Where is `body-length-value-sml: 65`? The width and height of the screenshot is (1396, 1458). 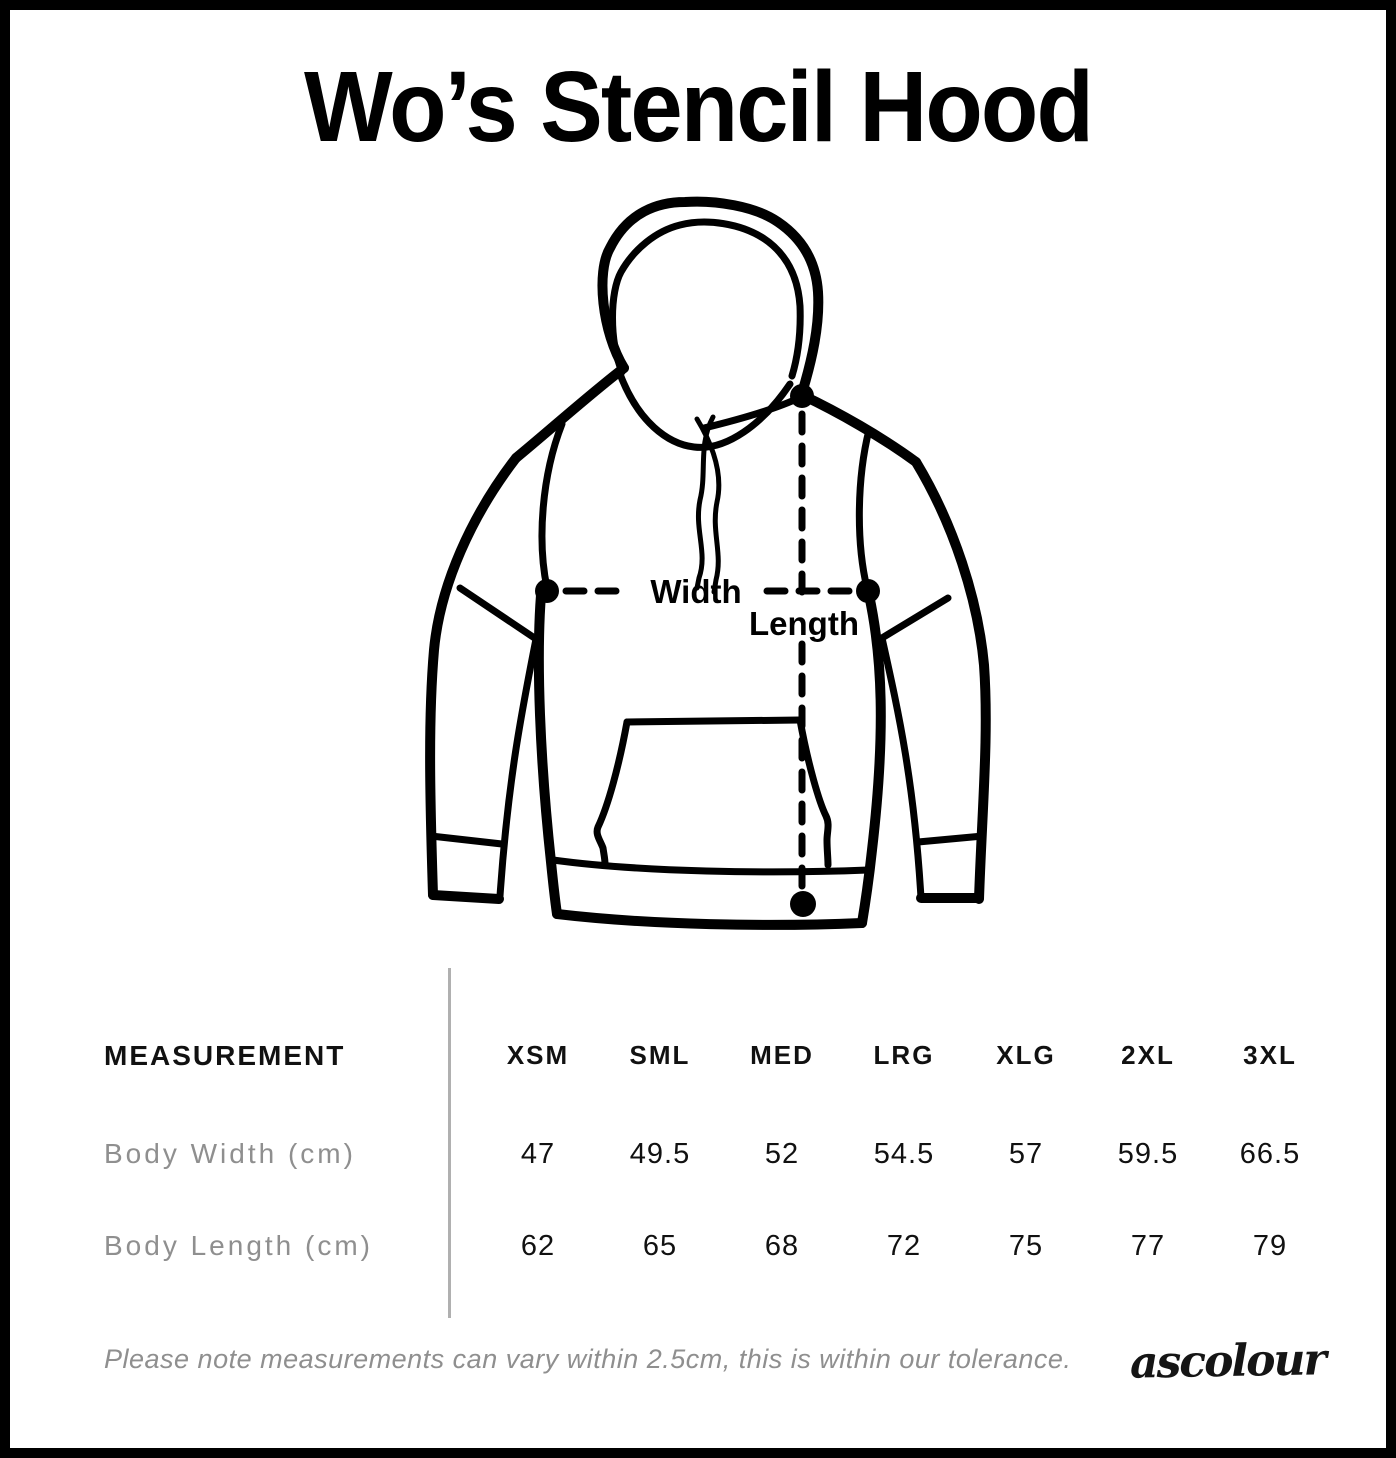 body-length-value-sml: 65 is located at coordinates (660, 1246).